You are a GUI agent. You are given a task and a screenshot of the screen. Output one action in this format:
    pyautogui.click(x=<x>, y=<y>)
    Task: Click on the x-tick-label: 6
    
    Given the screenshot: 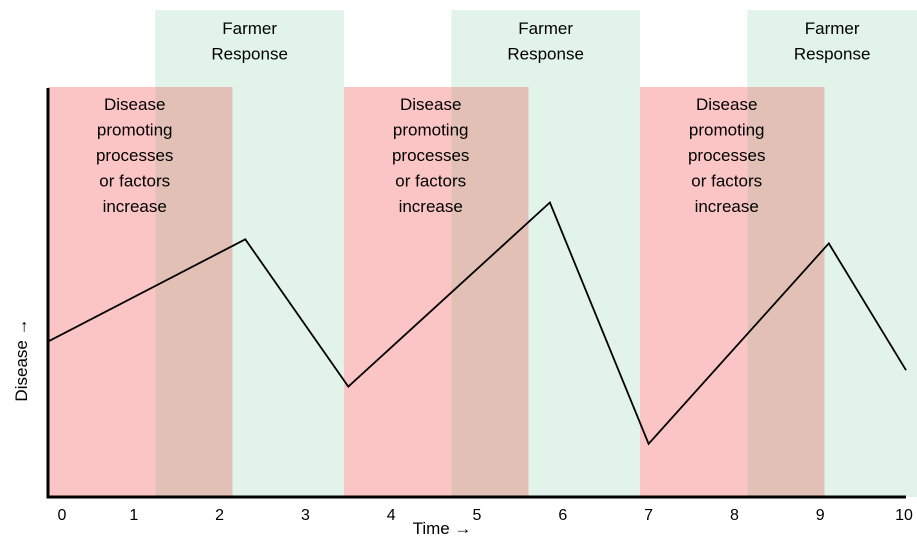 What is the action you would take?
    pyautogui.click(x=562, y=515)
    